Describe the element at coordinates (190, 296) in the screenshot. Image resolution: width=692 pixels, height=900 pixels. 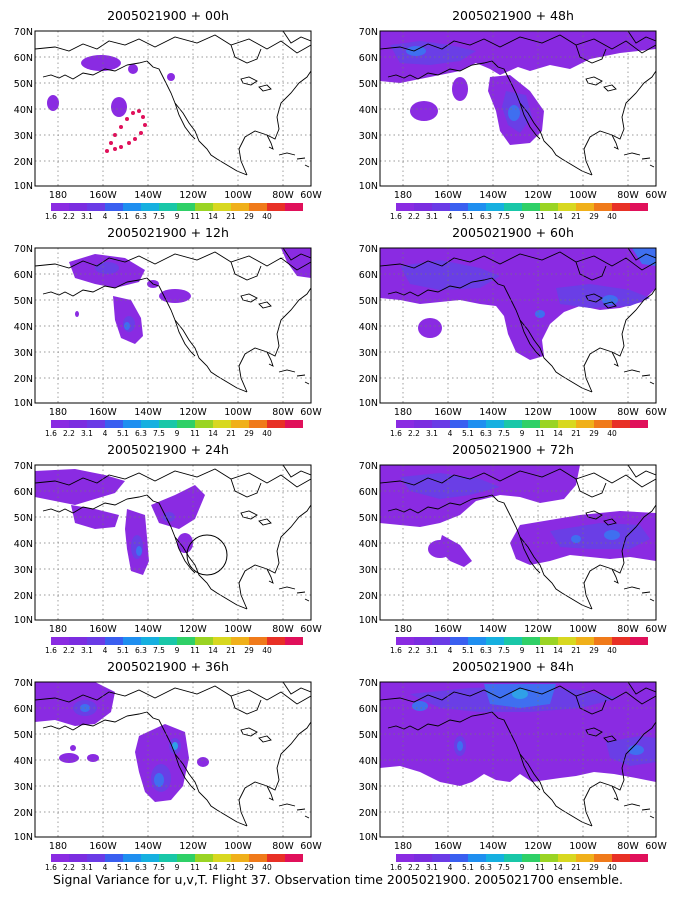
I see `variance-field` at that location.